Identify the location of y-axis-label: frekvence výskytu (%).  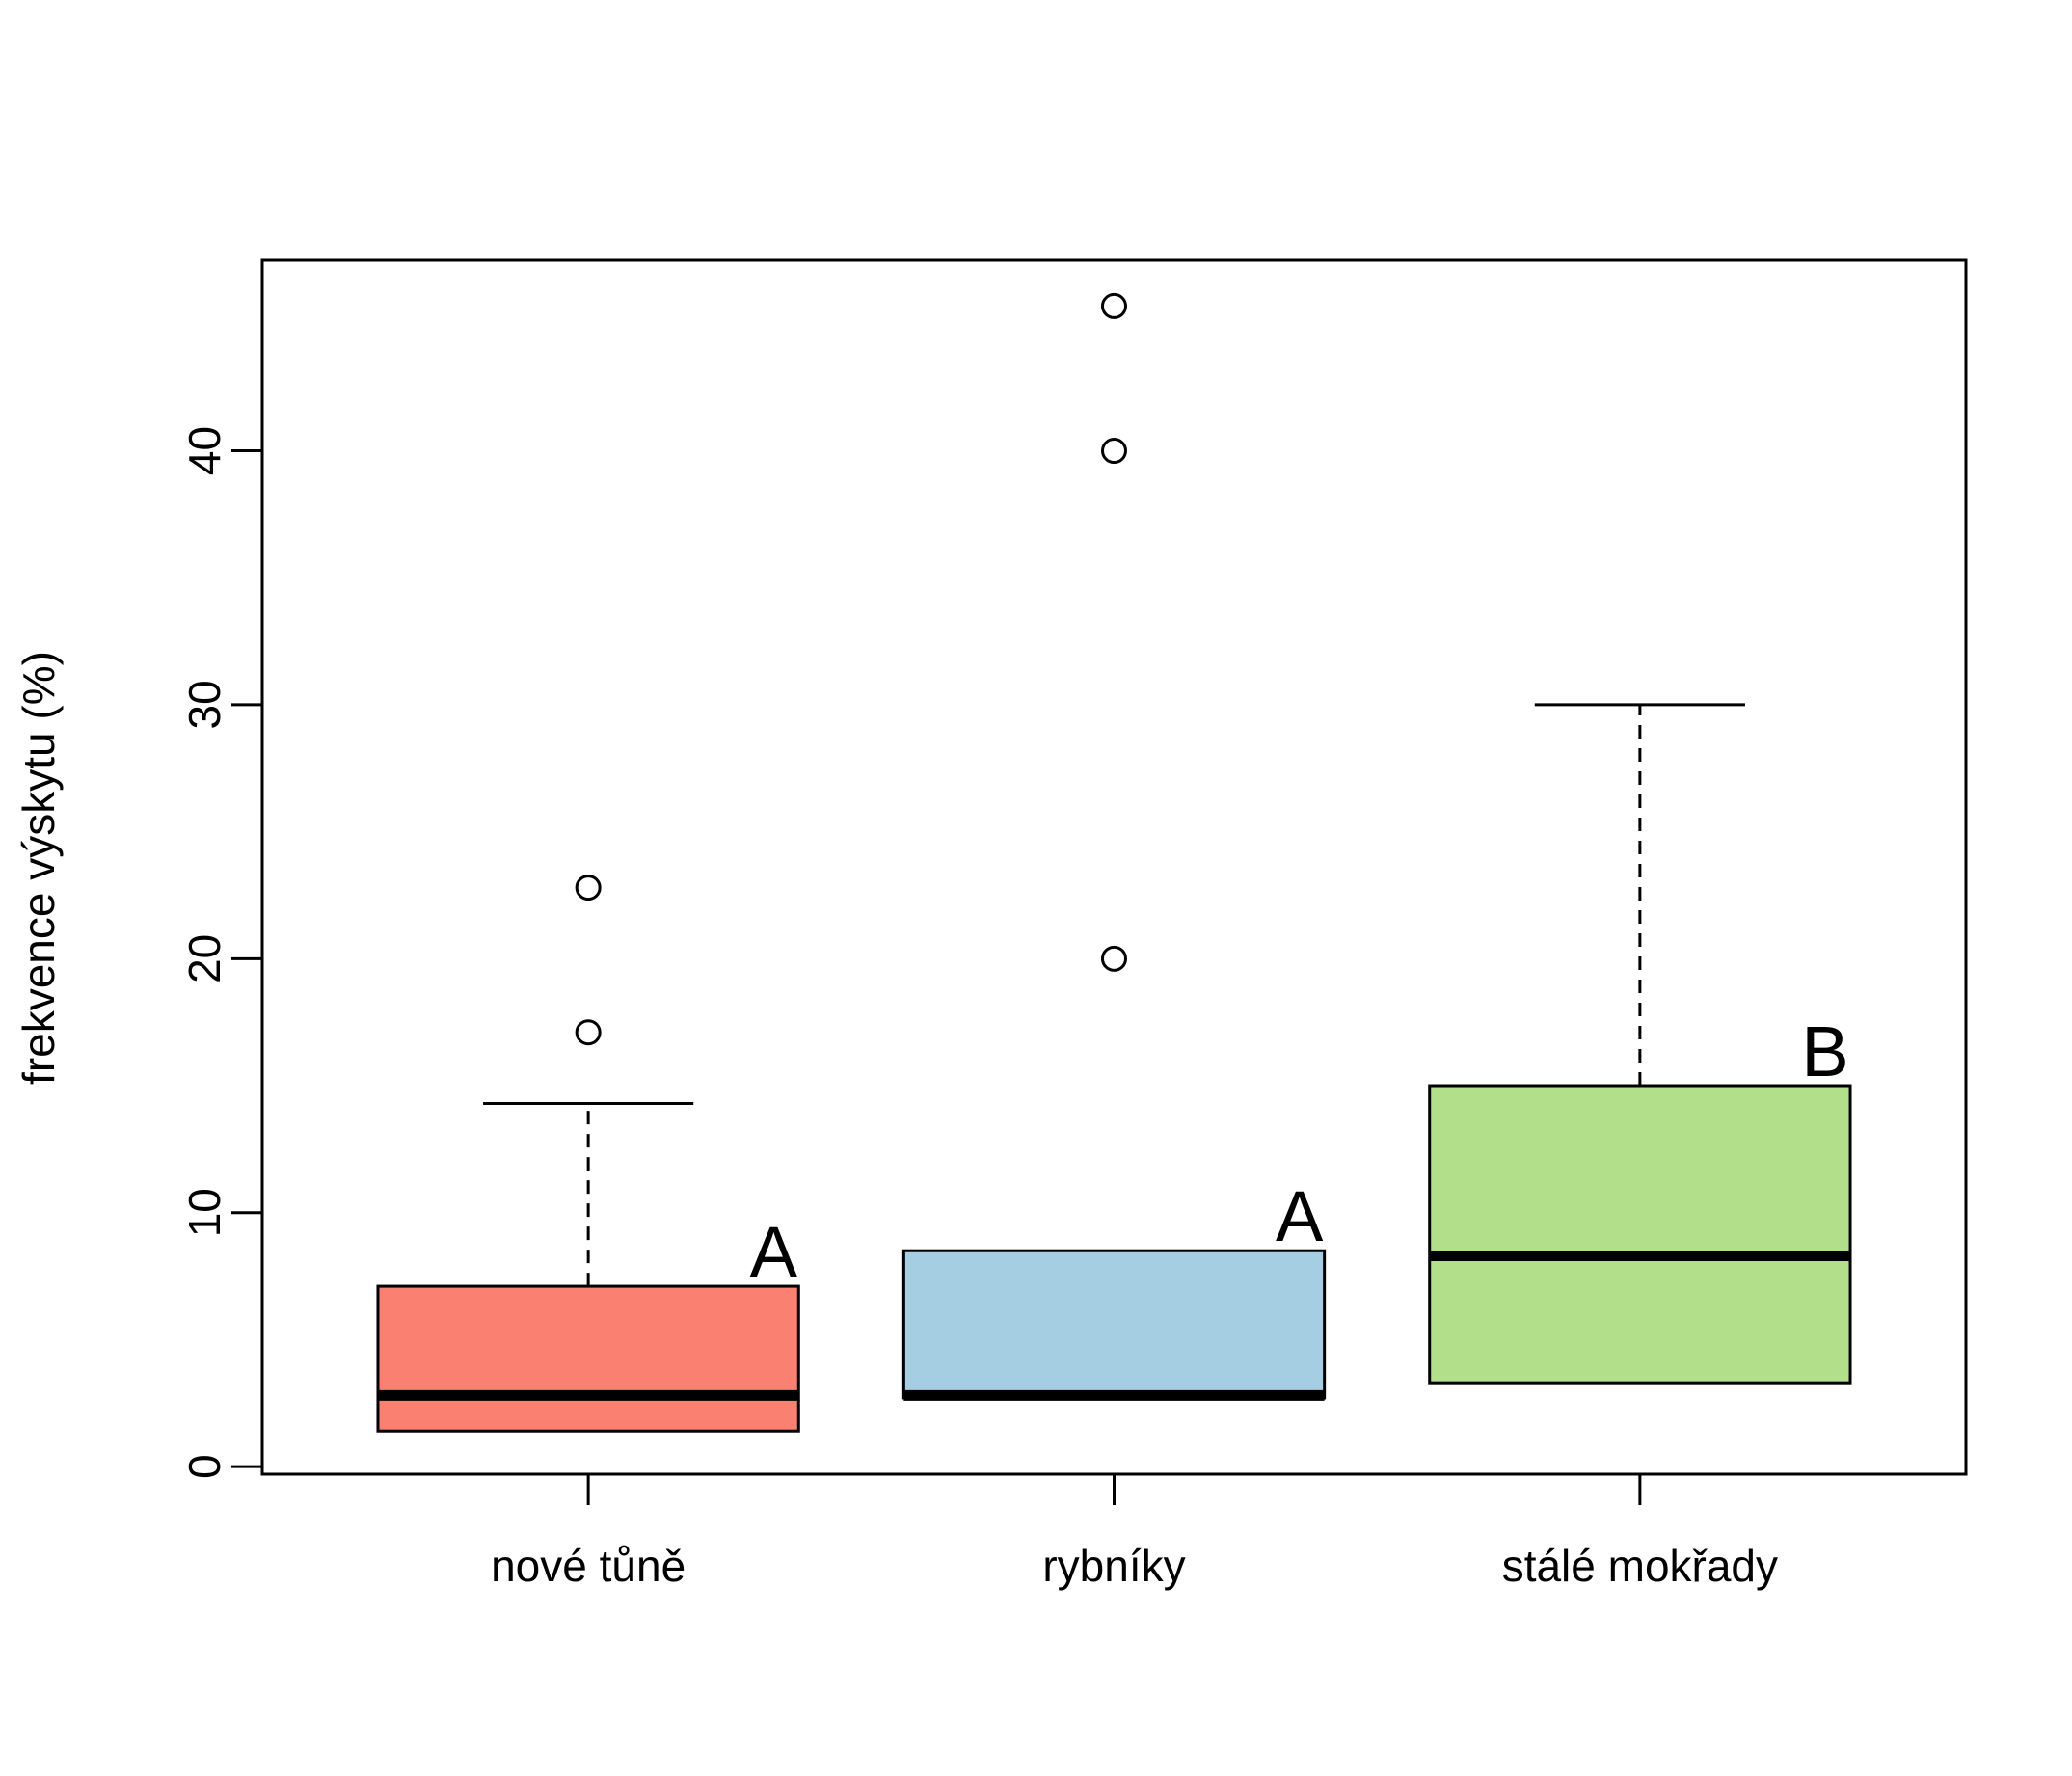
(38, 868).